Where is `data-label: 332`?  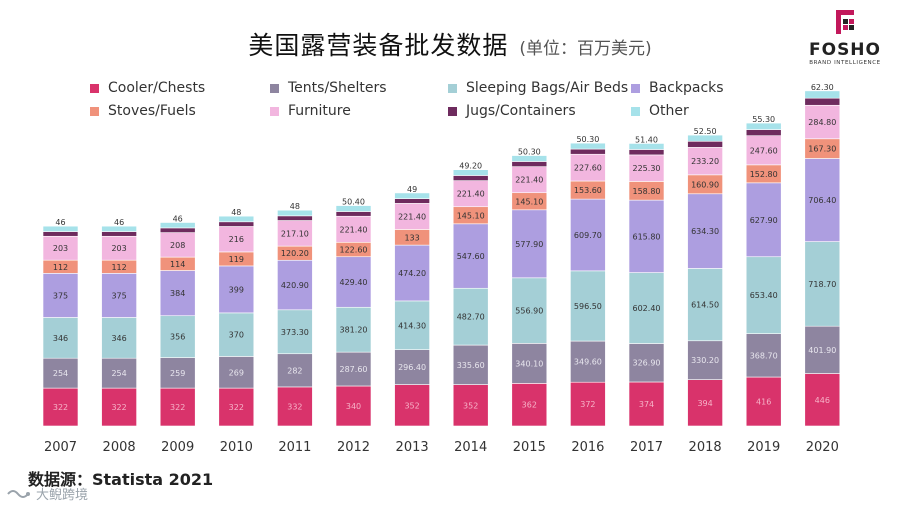 data-label: 332 is located at coordinates (294, 406).